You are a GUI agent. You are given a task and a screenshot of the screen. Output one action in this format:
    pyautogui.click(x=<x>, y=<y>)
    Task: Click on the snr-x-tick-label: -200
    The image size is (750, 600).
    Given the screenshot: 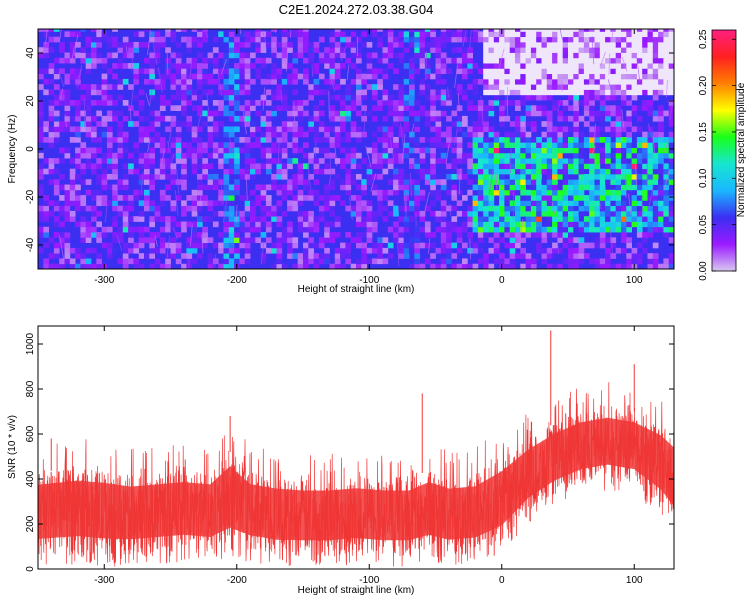 What is the action you would take?
    pyautogui.click(x=237, y=580)
    